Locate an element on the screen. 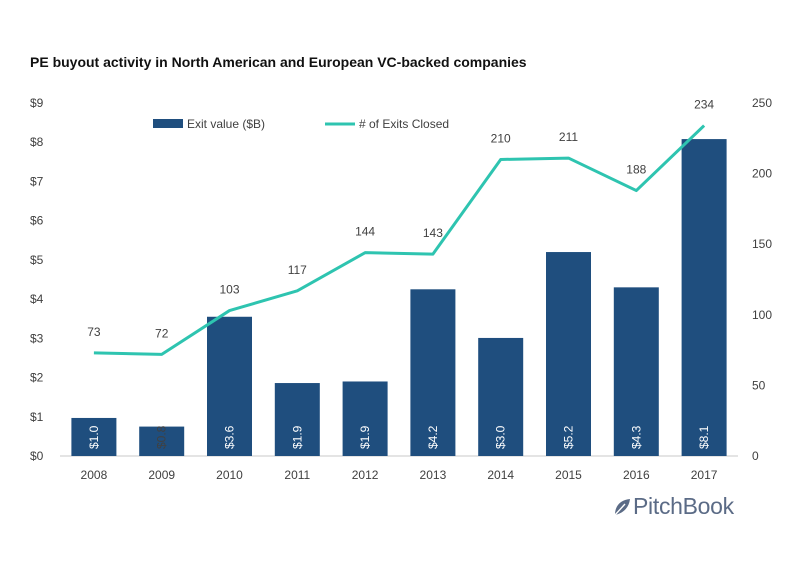  bar-value-label: $0.8 is located at coordinates (162, 437).